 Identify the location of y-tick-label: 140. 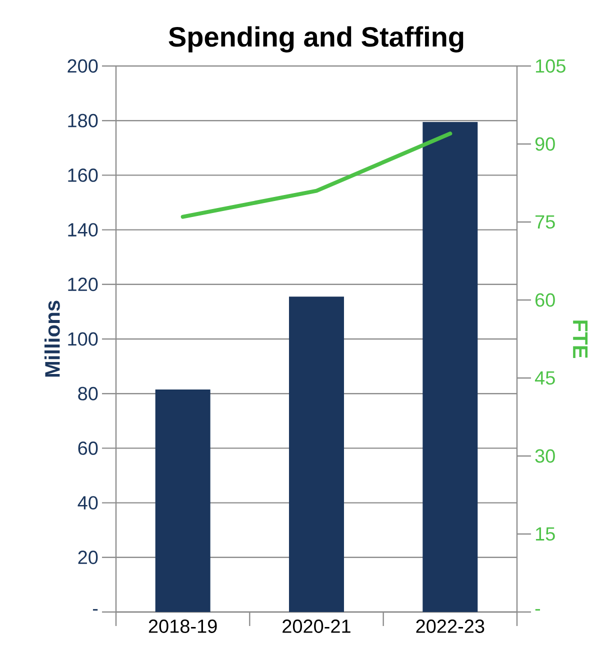
(83, 230).